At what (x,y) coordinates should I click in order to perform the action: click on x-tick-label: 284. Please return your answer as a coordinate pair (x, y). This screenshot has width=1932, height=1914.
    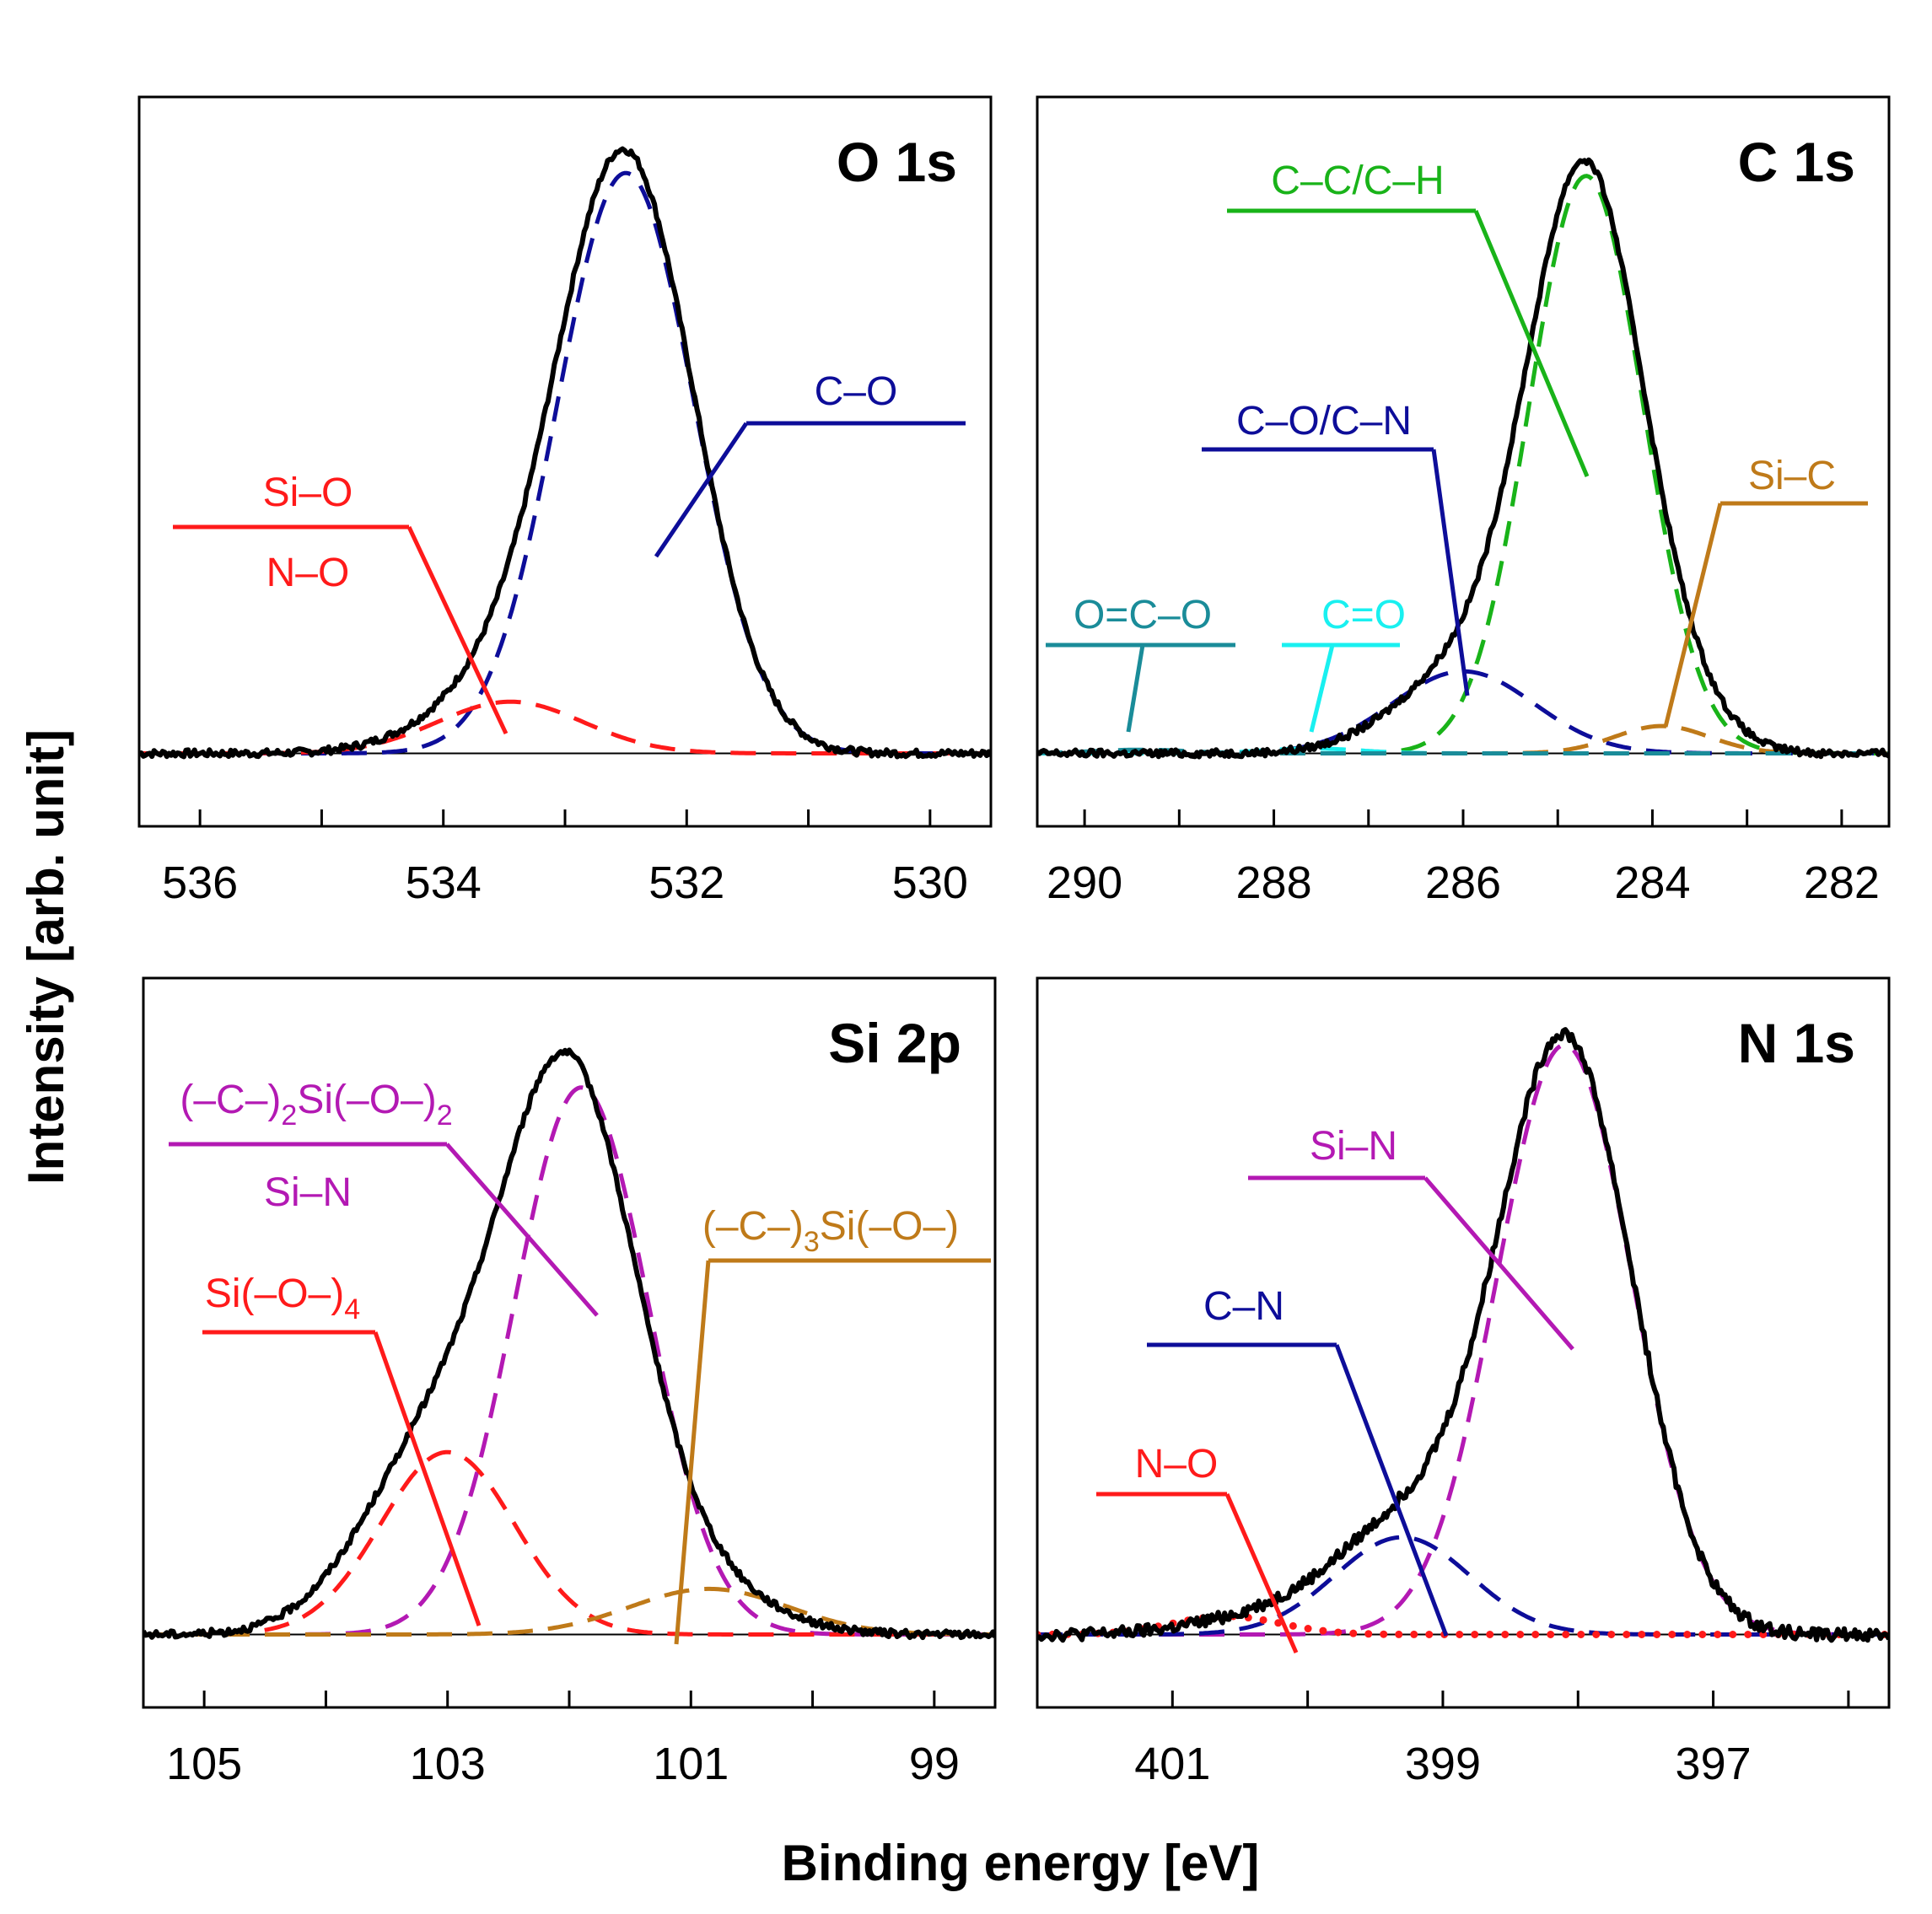
    Looking at the image, I should click on (1652, 883).